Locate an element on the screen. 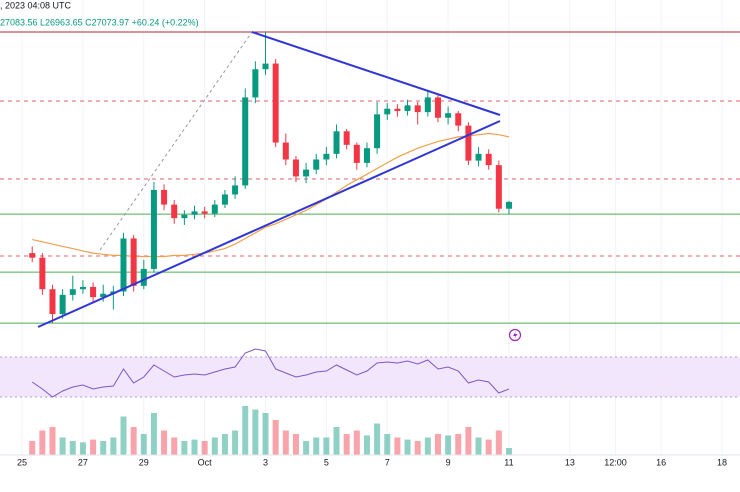  rsi-background is located at coordinates (370, 377).